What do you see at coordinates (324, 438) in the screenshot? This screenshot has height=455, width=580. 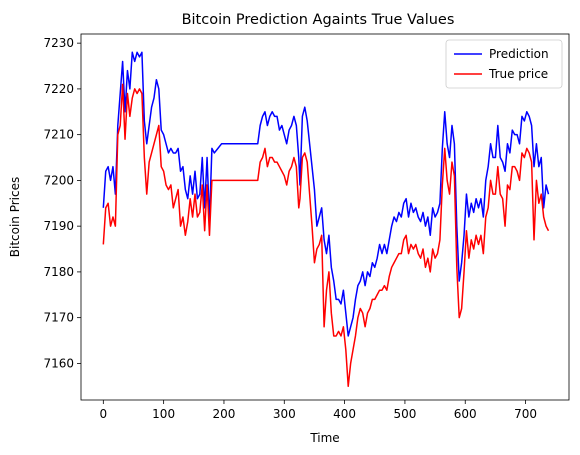 I see `x-axis-label: Time` at bounding box center [324, 438].